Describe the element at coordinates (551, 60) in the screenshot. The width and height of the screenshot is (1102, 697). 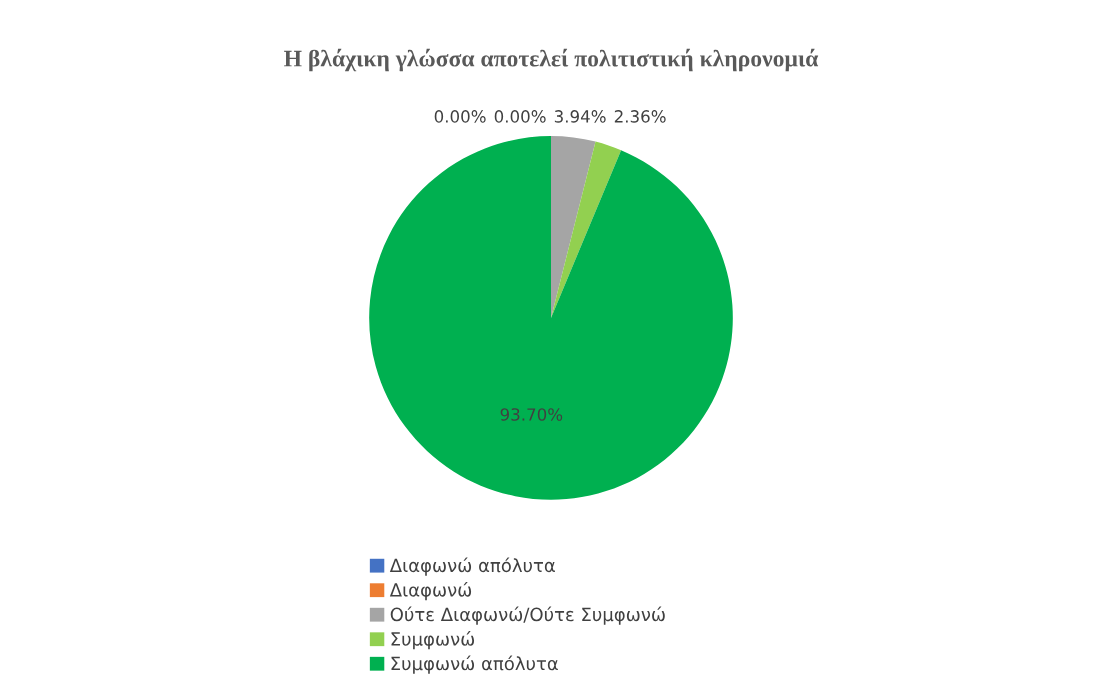
I see `chart-title: Η βλάχικη γλώσσα αποτελεί πολιτιστική κληρονομιά` at that location.